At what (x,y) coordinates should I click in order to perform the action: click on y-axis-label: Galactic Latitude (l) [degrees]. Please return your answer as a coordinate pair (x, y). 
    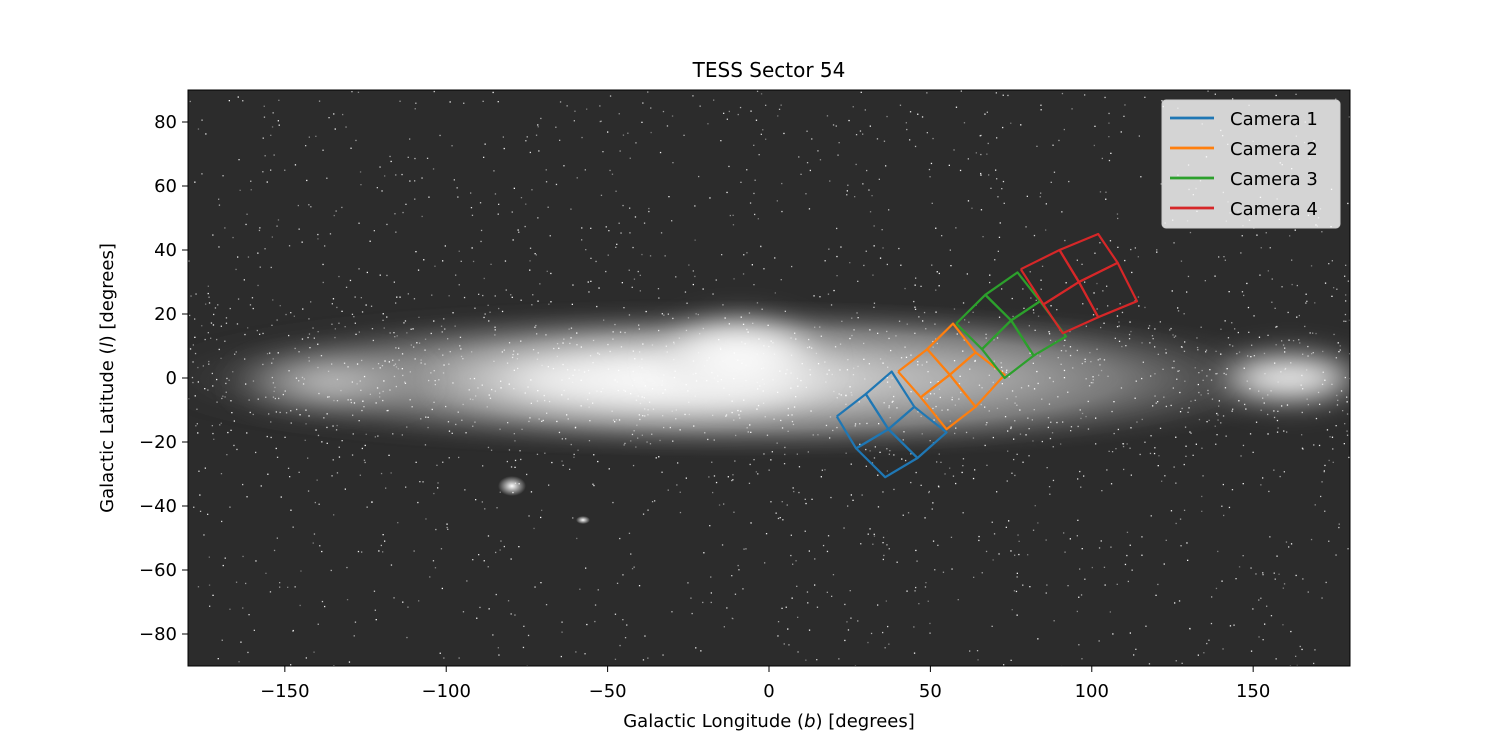
    Looking at the image, I should click on (107, 378).